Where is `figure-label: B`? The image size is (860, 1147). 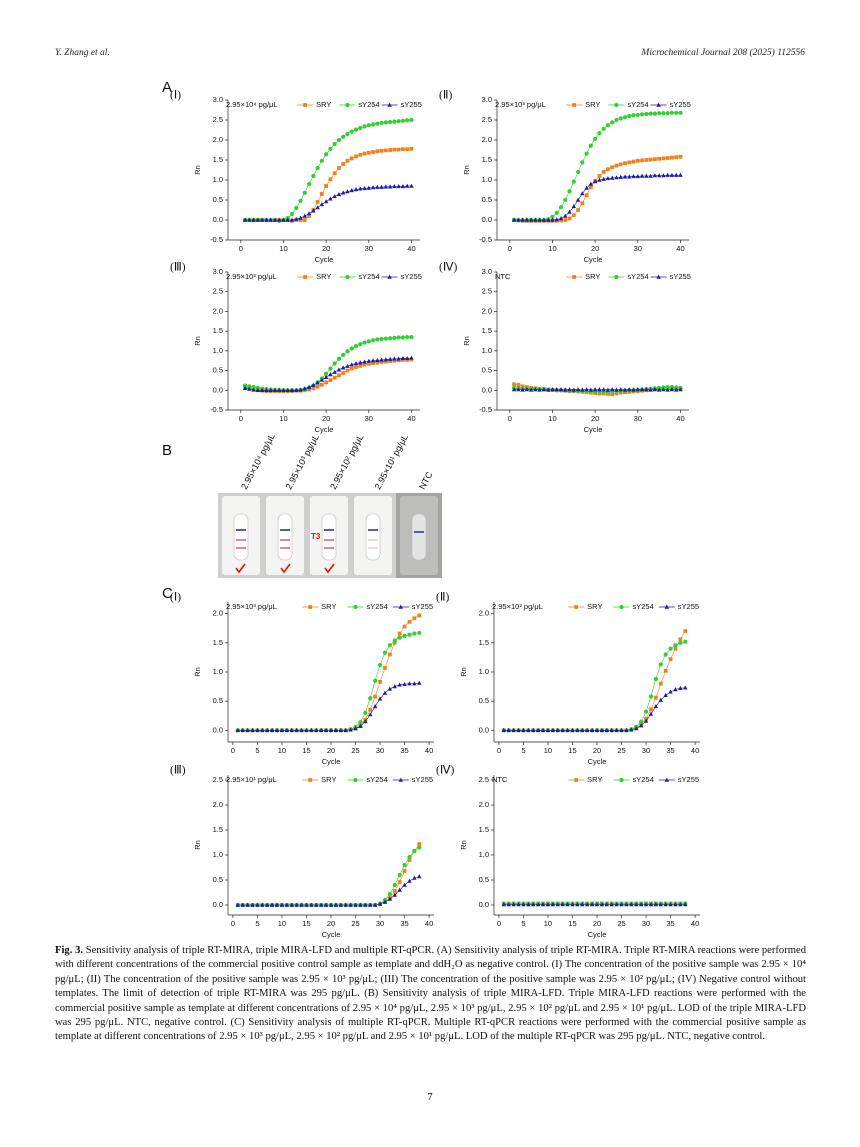 figure-label: B is located at coordinates (167, 450).